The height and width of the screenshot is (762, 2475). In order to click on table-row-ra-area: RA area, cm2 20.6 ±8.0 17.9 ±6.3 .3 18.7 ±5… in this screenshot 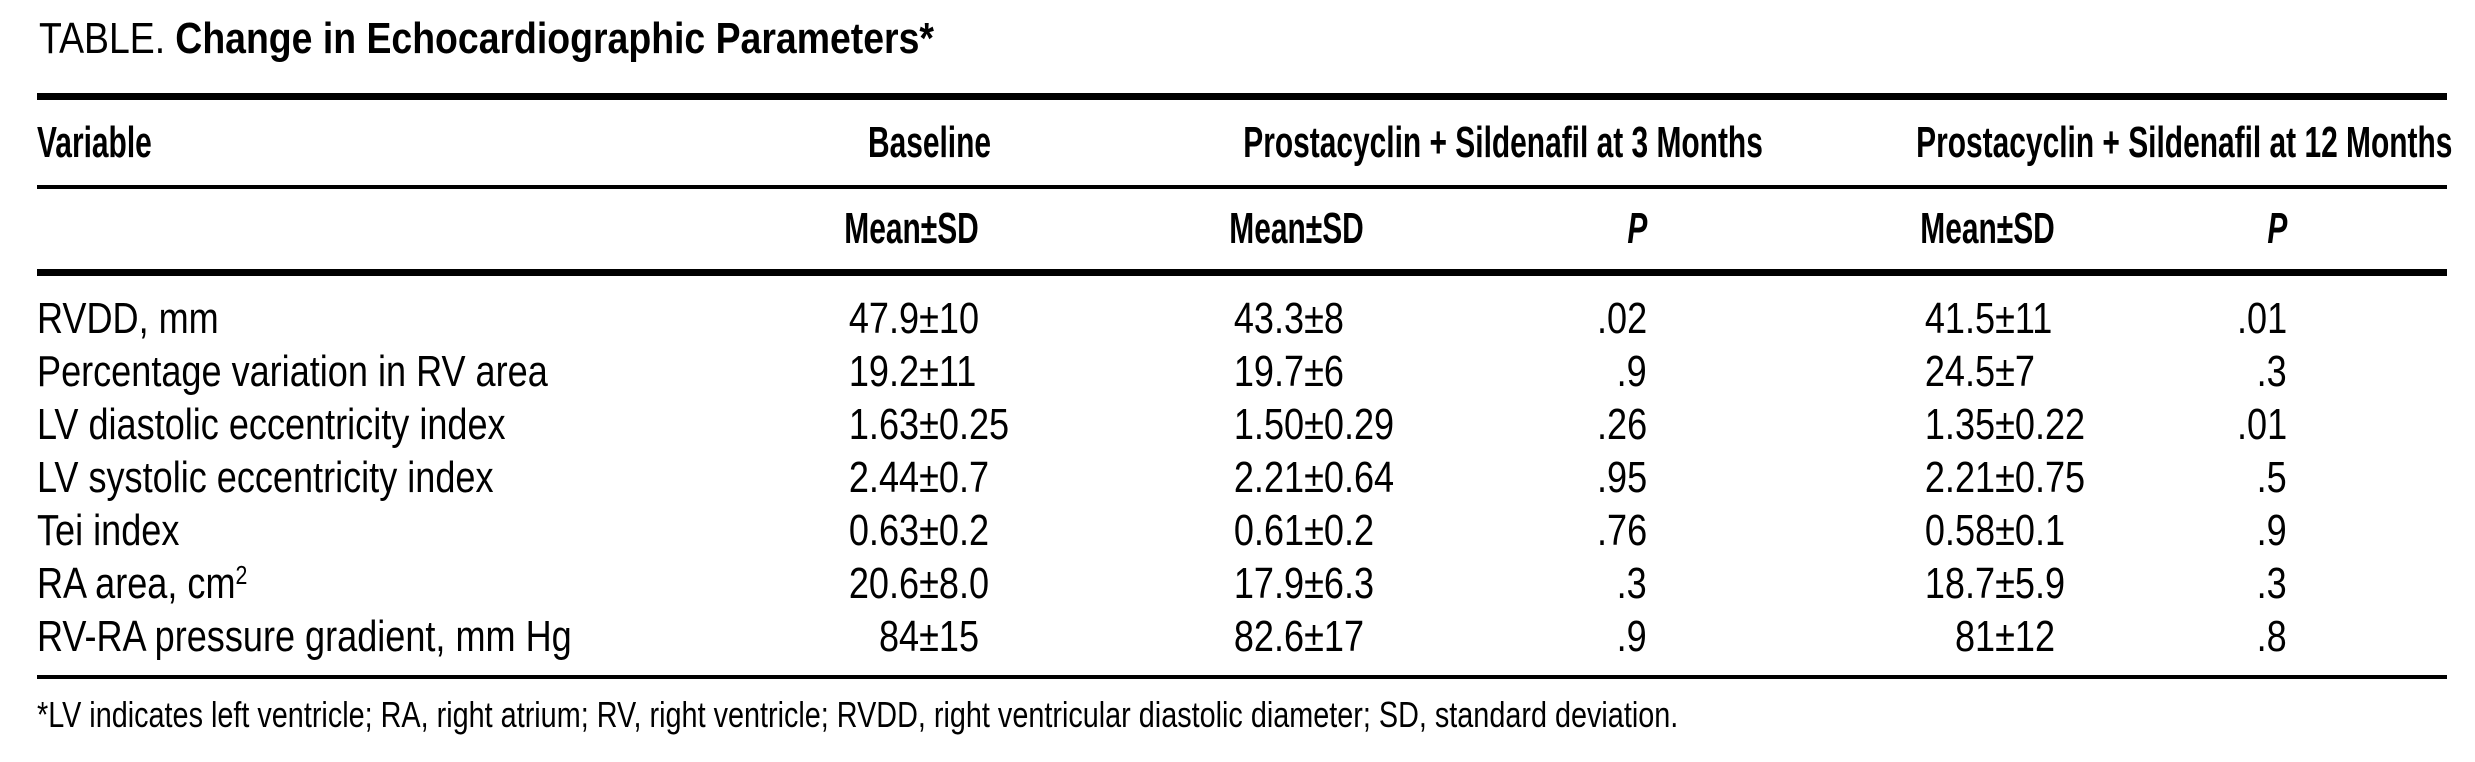, I will do `click(1242, 583)`.